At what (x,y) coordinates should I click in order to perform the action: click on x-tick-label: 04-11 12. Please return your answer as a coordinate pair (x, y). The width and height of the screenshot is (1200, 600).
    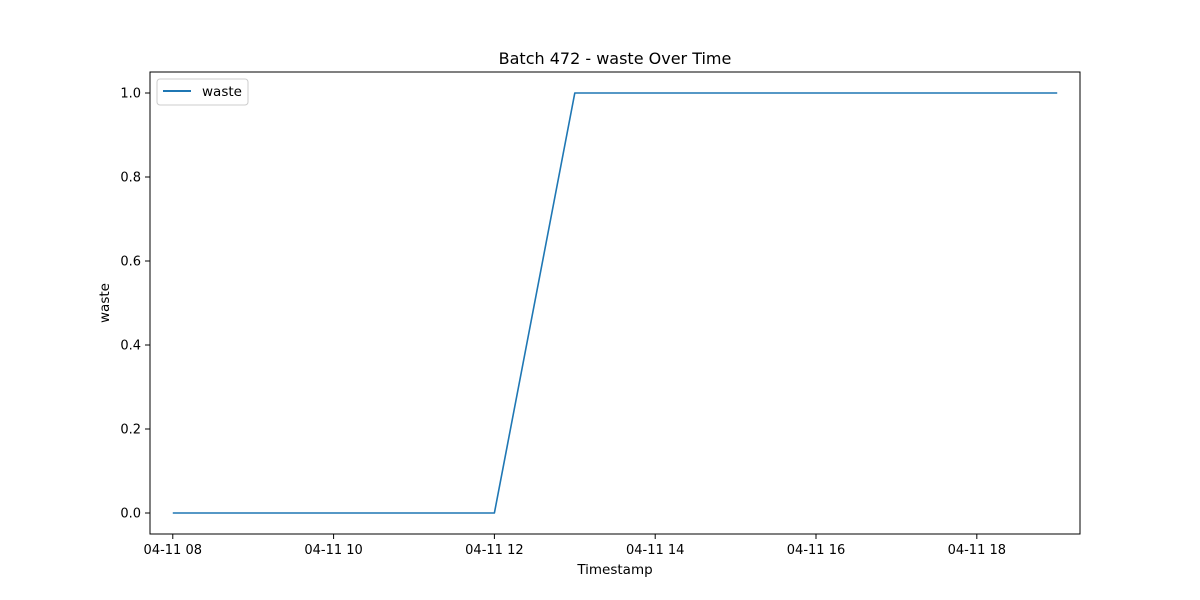
    Looking at the image, I should click on (494, 550).